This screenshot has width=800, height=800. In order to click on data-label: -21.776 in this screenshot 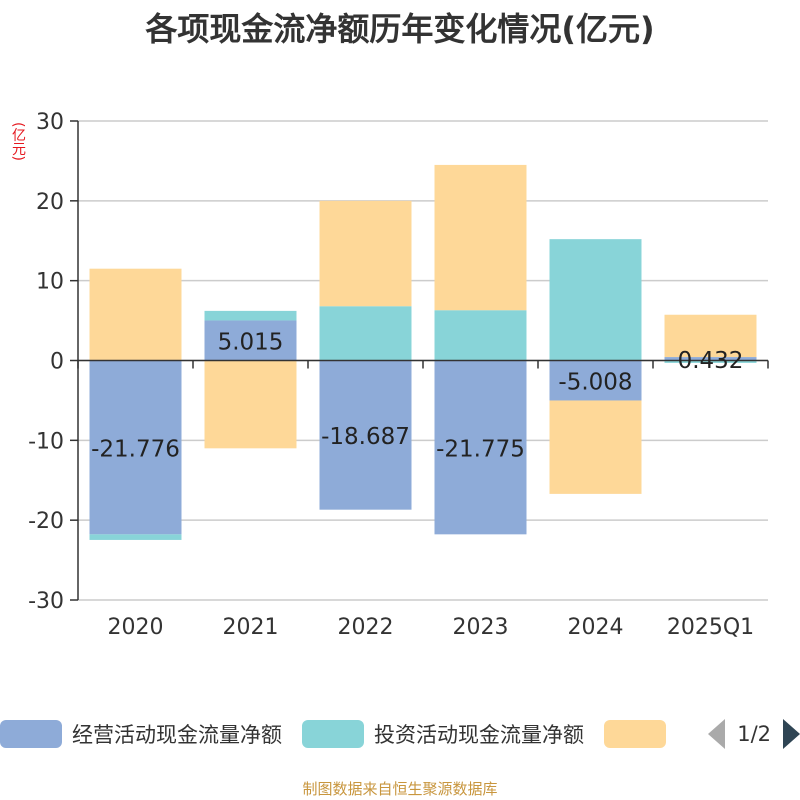, I will do `click(135, 449)`.